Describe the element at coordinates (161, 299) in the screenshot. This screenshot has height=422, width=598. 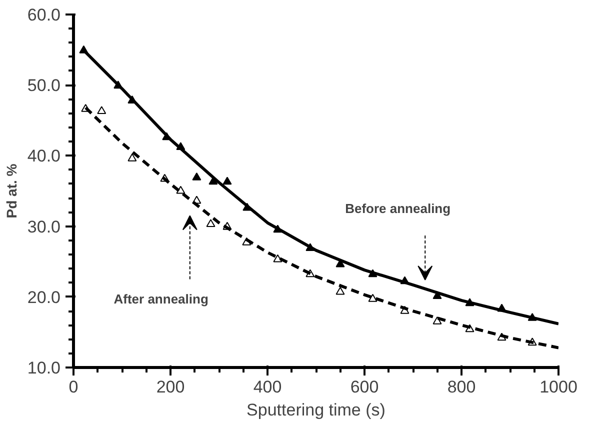
I see `annotation: After annealing` at that location.